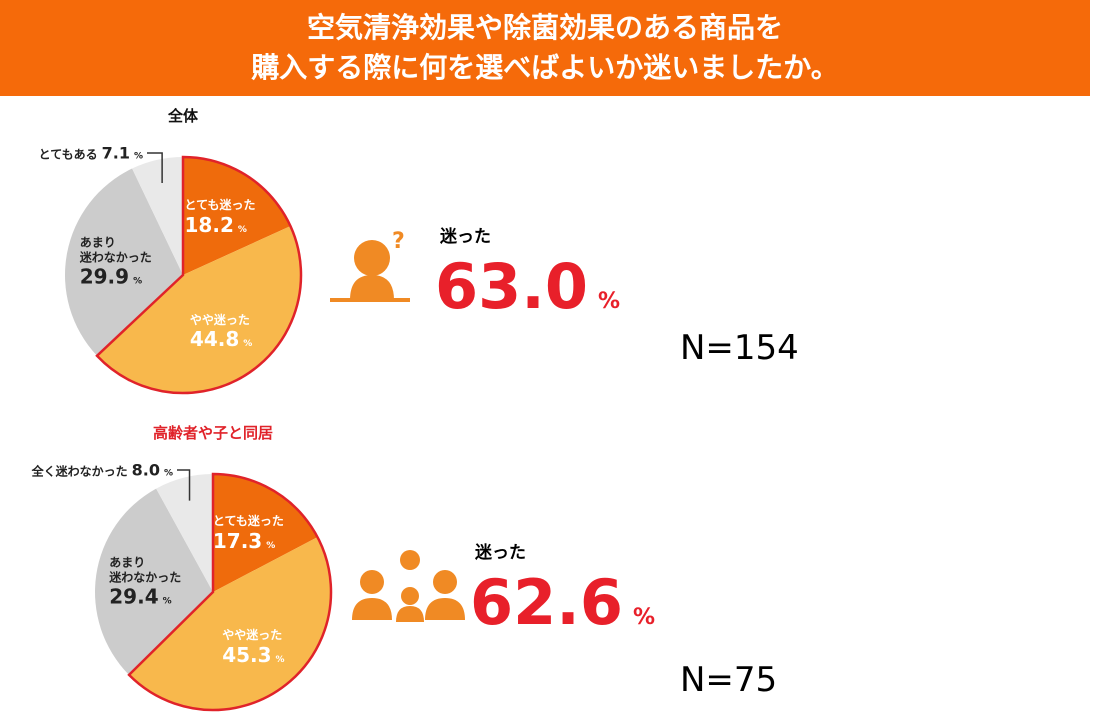 This screenshot has width=1095, height=722. I want to click on slice-label: やや迷った 44.8%, so click(221, 332).